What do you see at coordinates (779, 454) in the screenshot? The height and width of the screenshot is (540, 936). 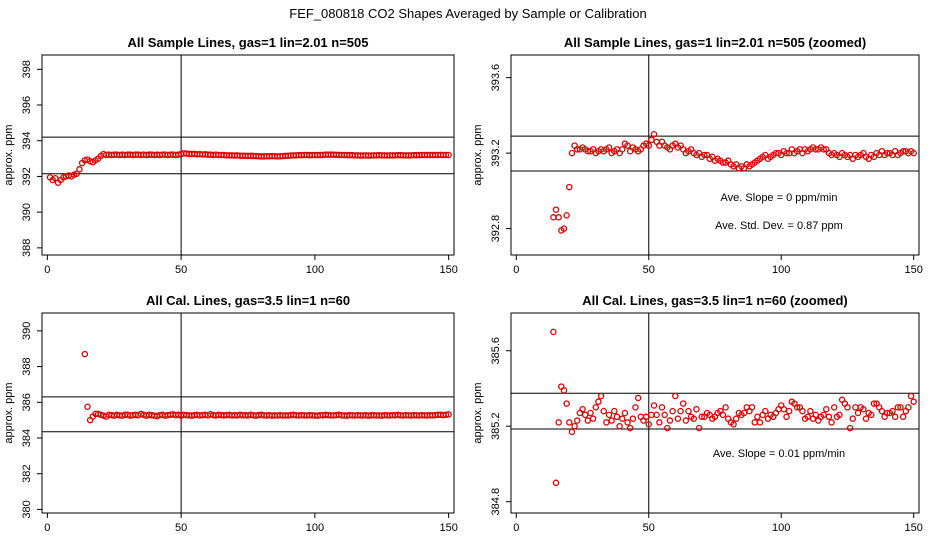 I see `stat-annotation: Ave. Slope = 0.01 ppm/min` at bounding box center [779, 454].